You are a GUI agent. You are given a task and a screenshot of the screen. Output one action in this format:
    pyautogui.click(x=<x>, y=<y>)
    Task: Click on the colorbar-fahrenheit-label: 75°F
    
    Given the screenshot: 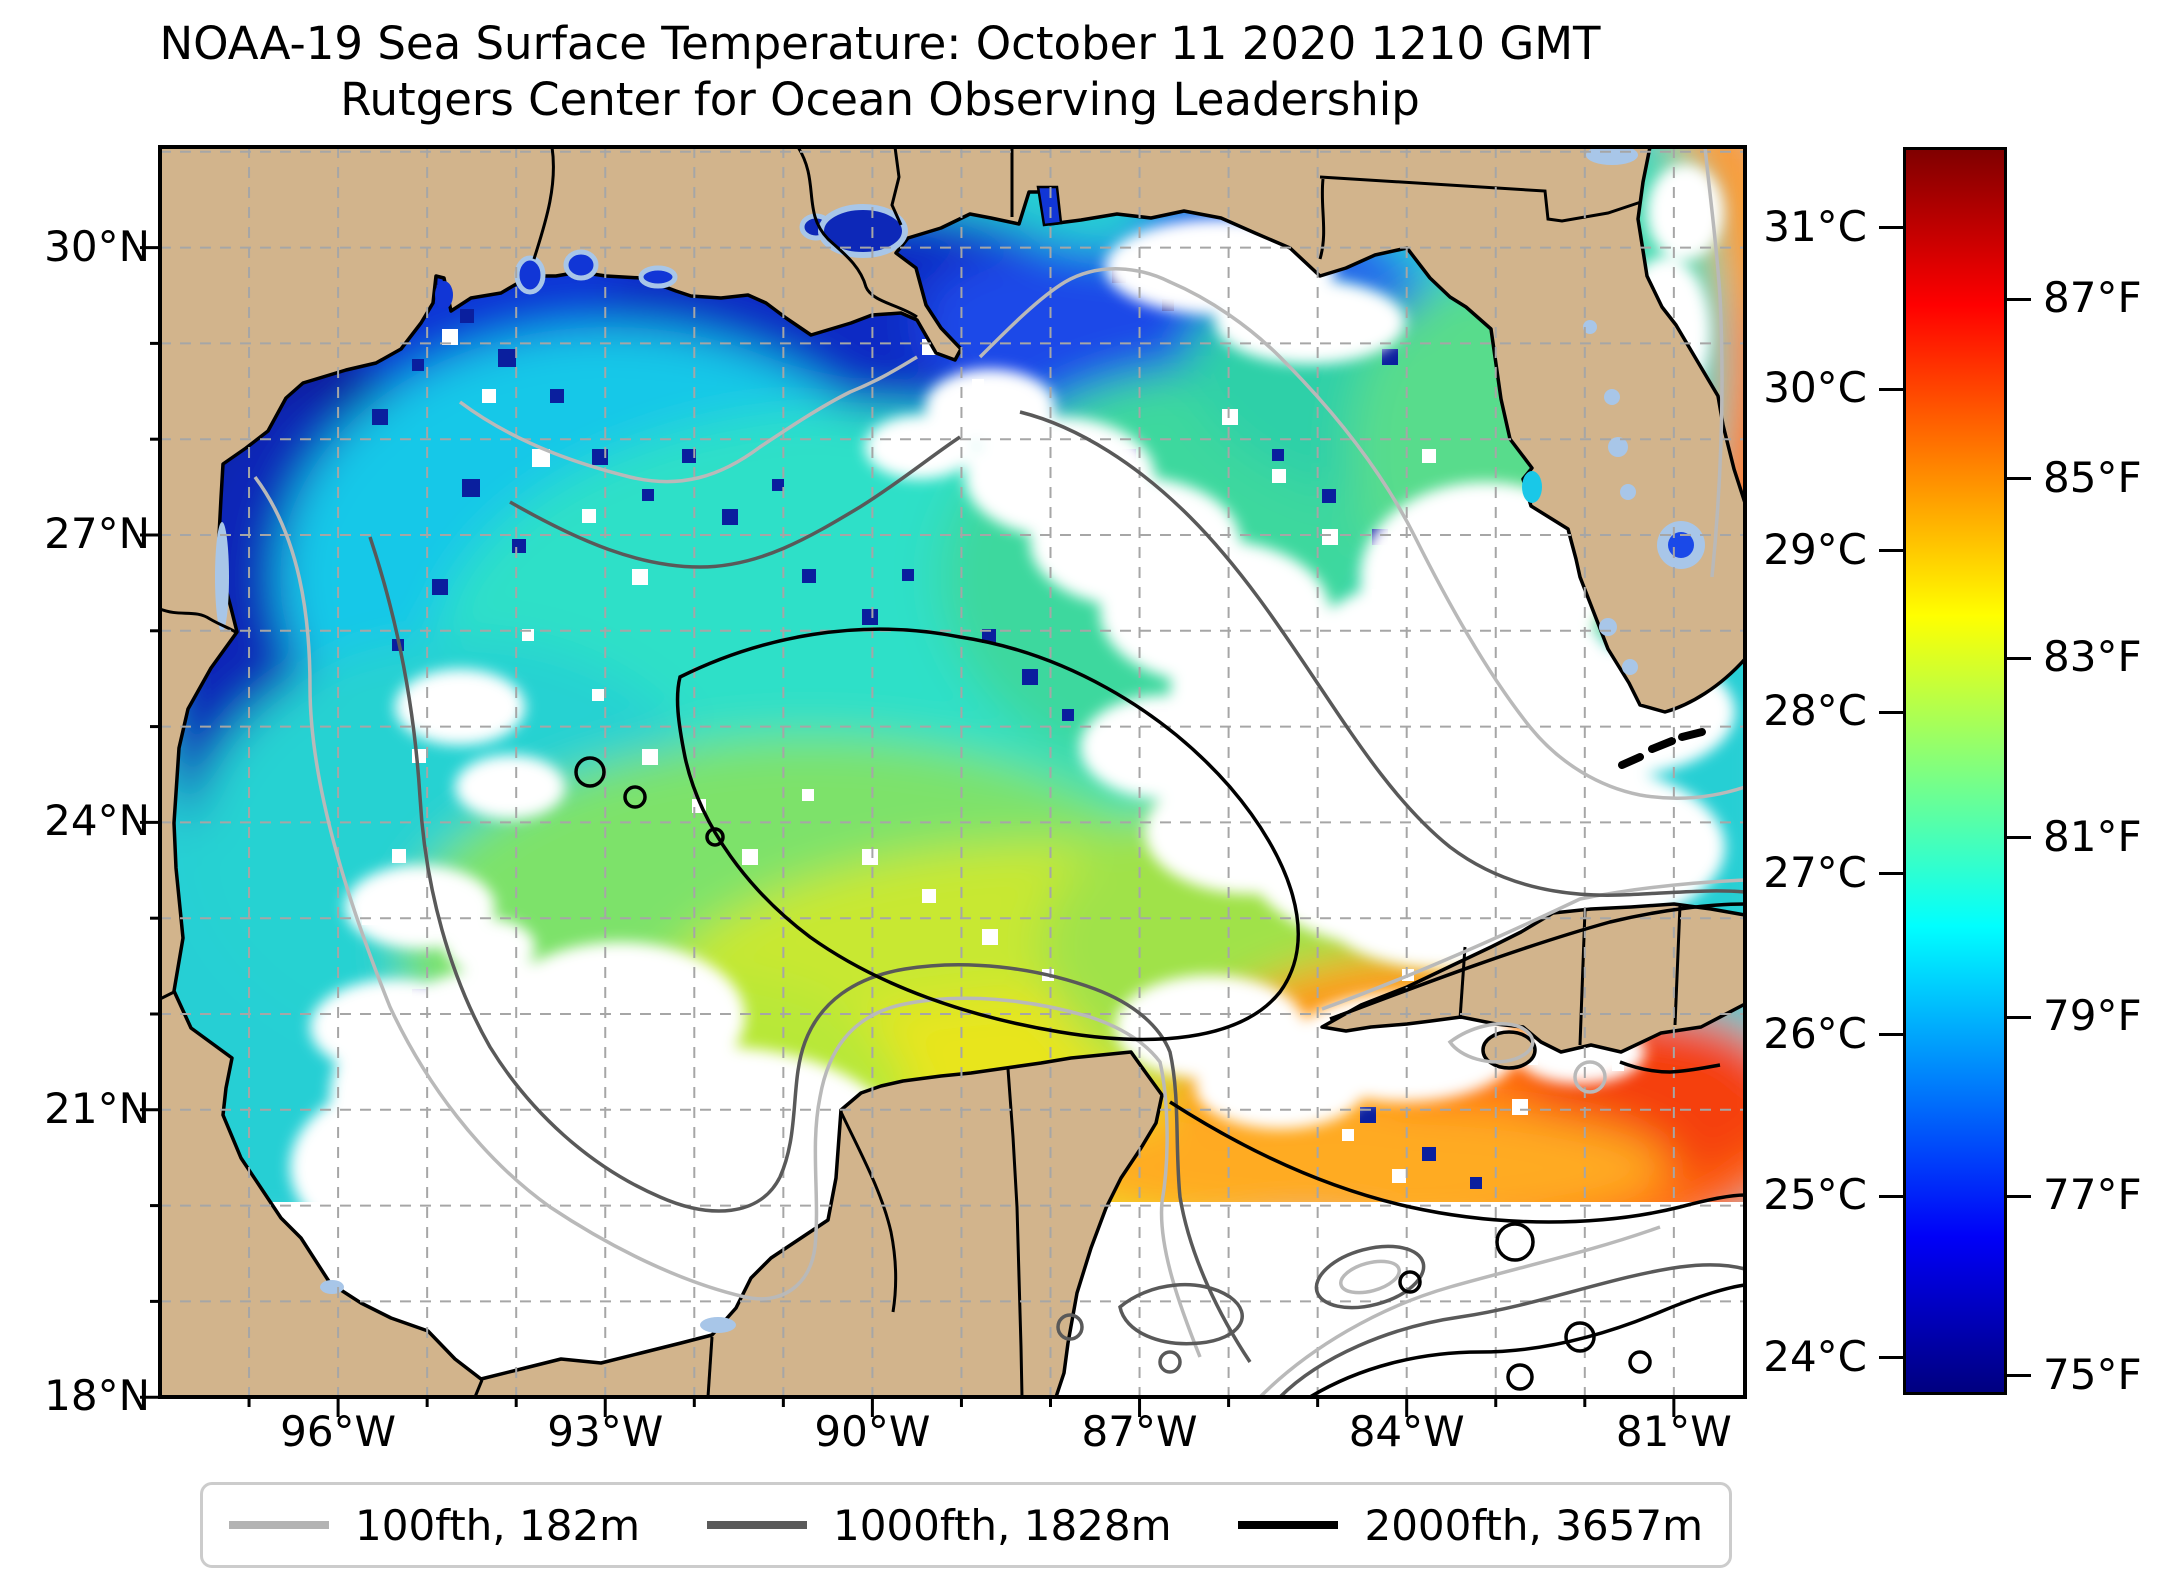 What is the action you would take?
    pyautogui.click(x=2092, y=1374)
    